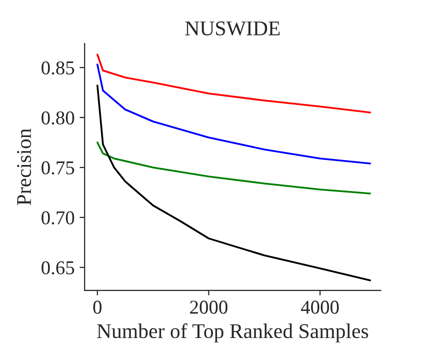 Image resolution: width=423 pixels, height=363 pixels. I want to click on x-tick-label: 2000, so click(209, 307).